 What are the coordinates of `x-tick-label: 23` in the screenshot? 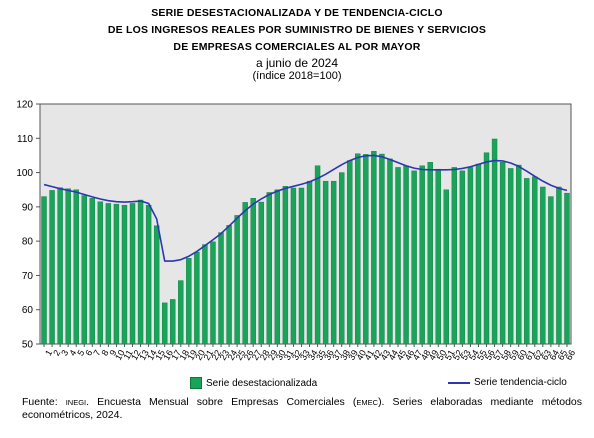 It's located at (225, 355).